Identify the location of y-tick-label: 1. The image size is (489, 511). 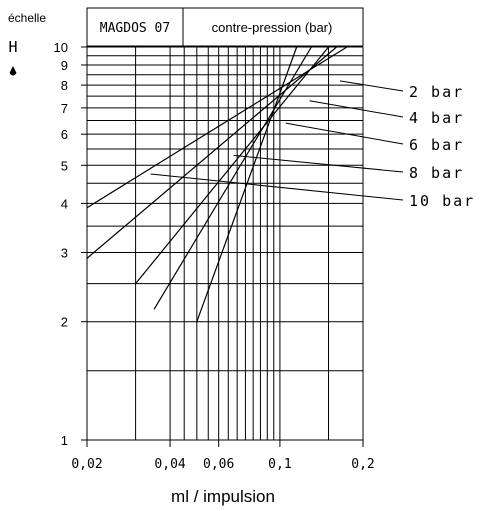
(64, 440).